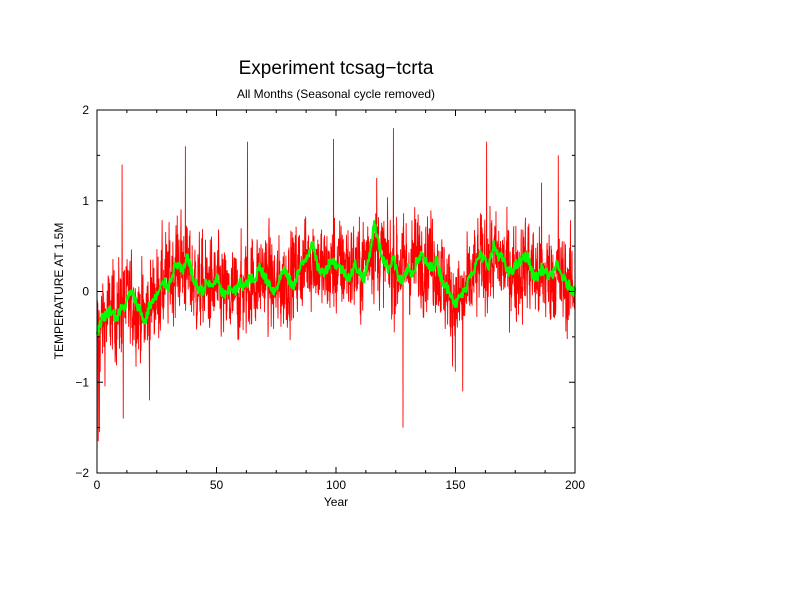 The height and width of the screenshot is (600, 800). I want to click on y-tick-label: 1, so click(85, 201).